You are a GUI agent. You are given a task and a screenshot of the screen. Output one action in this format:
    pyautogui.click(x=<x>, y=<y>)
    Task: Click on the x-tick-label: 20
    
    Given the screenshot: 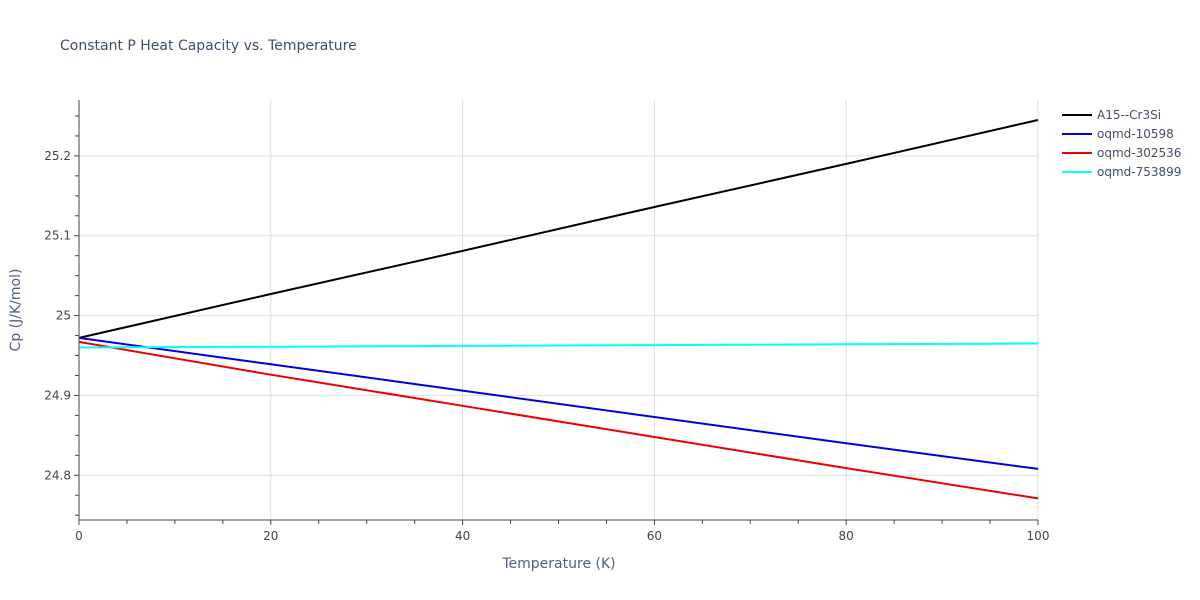 What is the action you would take?
    pyautogui.click(x=270, y=536)
    